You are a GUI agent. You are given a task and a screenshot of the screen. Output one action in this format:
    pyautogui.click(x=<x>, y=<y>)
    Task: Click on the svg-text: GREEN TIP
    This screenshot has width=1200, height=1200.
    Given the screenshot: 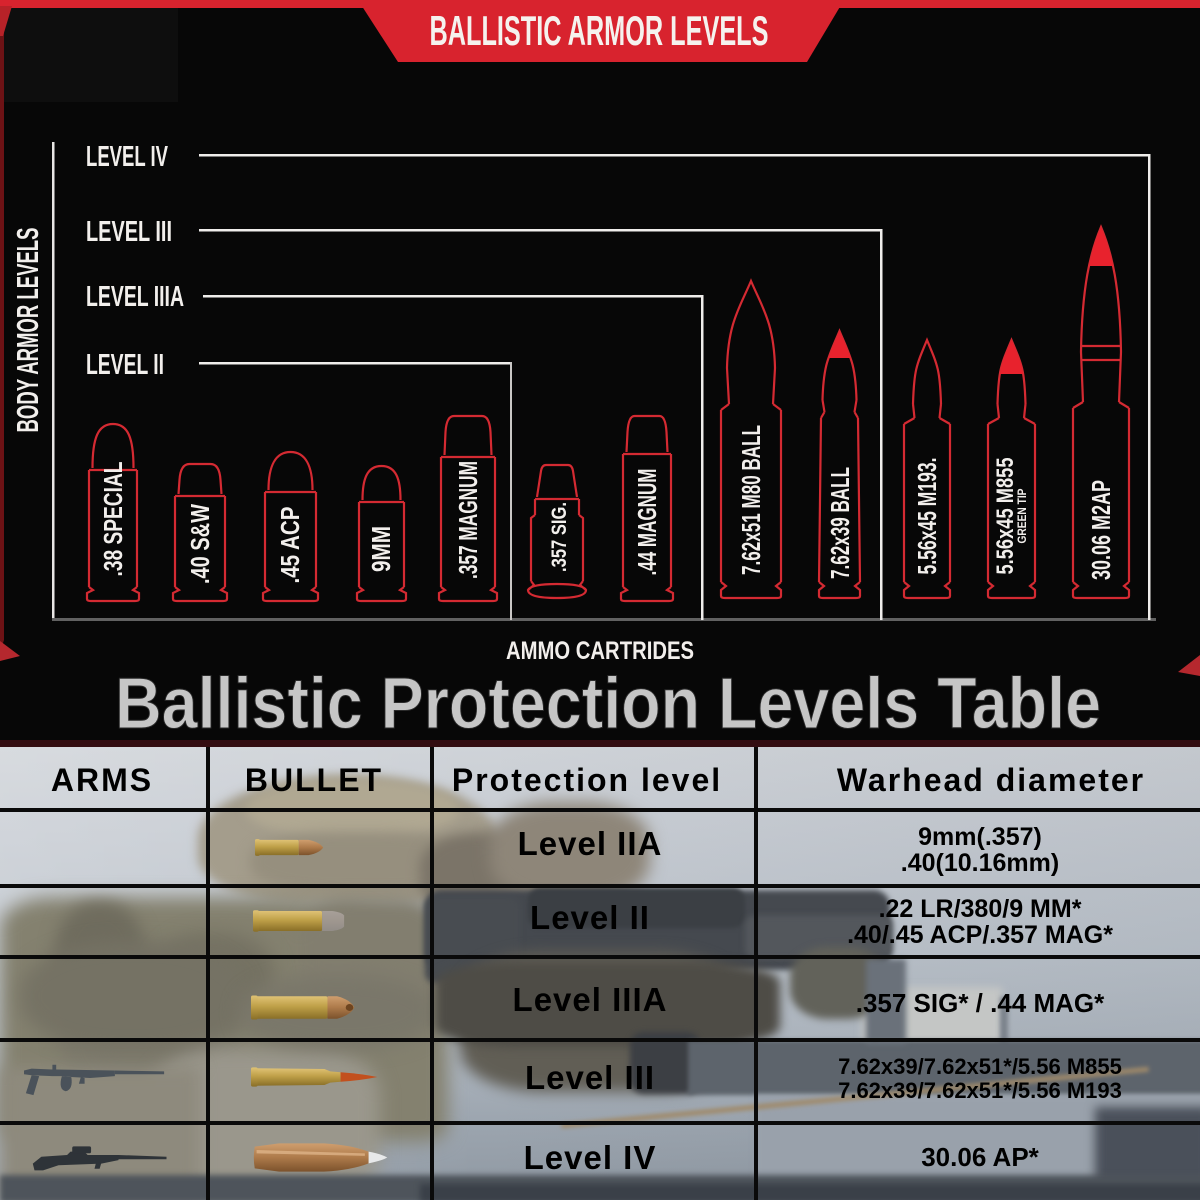 What is the action you would take?
    pyautogui.click(x=1022, y=516)
    